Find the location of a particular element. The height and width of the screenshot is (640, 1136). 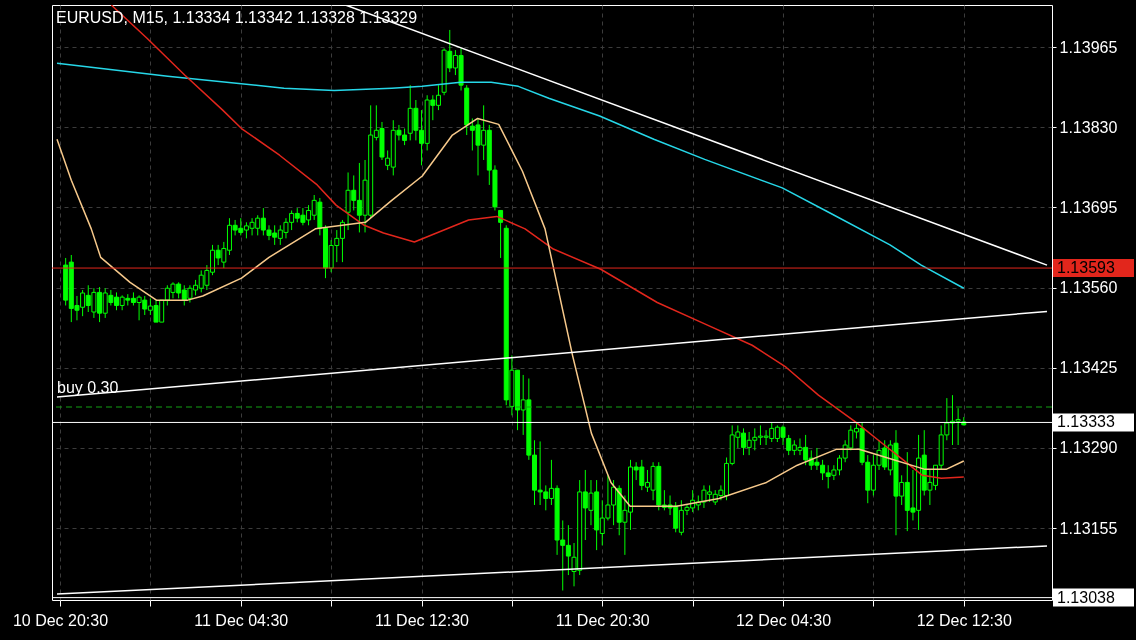

x-tick-label: 12 Dec 04:30 is located at coordinates (783, 620).